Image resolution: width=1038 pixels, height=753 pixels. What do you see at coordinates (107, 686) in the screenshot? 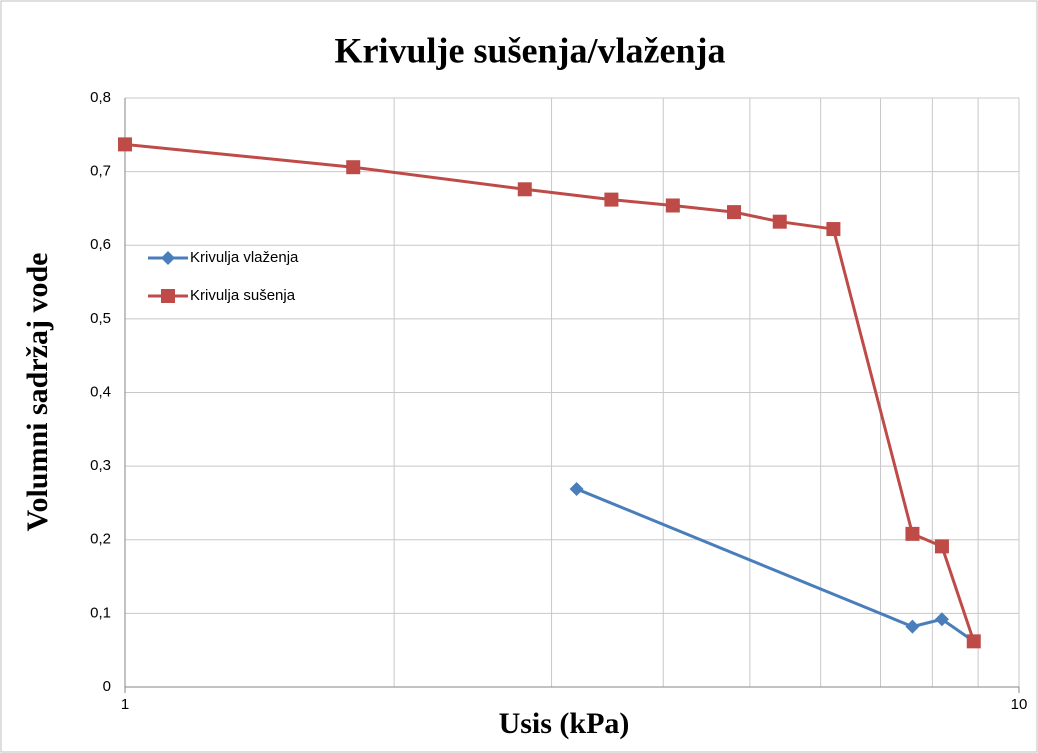
I see `y-tick-label: 0` at bounding box center [107, 686].